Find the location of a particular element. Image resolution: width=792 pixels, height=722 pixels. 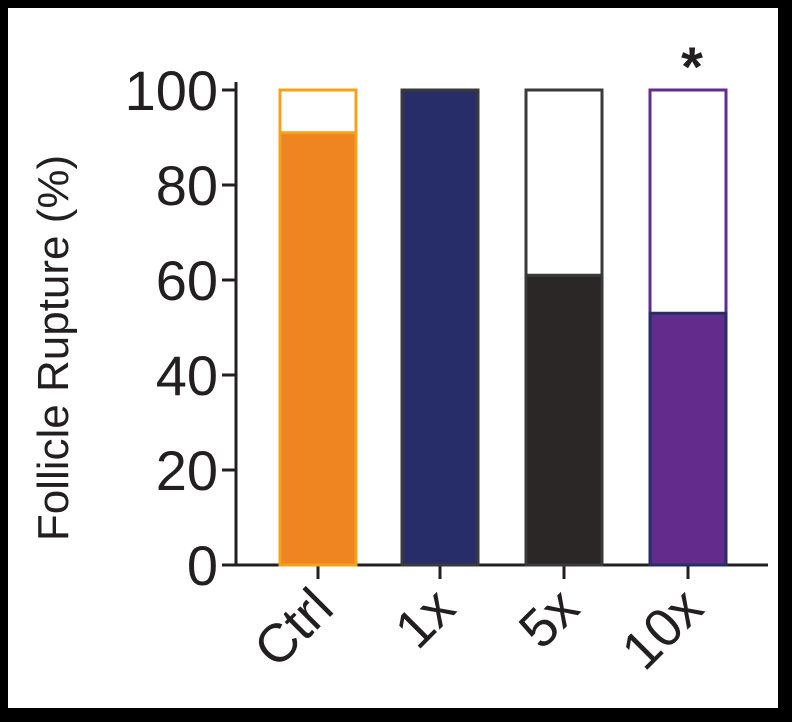

significance-marker: * is located at coordinates (692, 66).